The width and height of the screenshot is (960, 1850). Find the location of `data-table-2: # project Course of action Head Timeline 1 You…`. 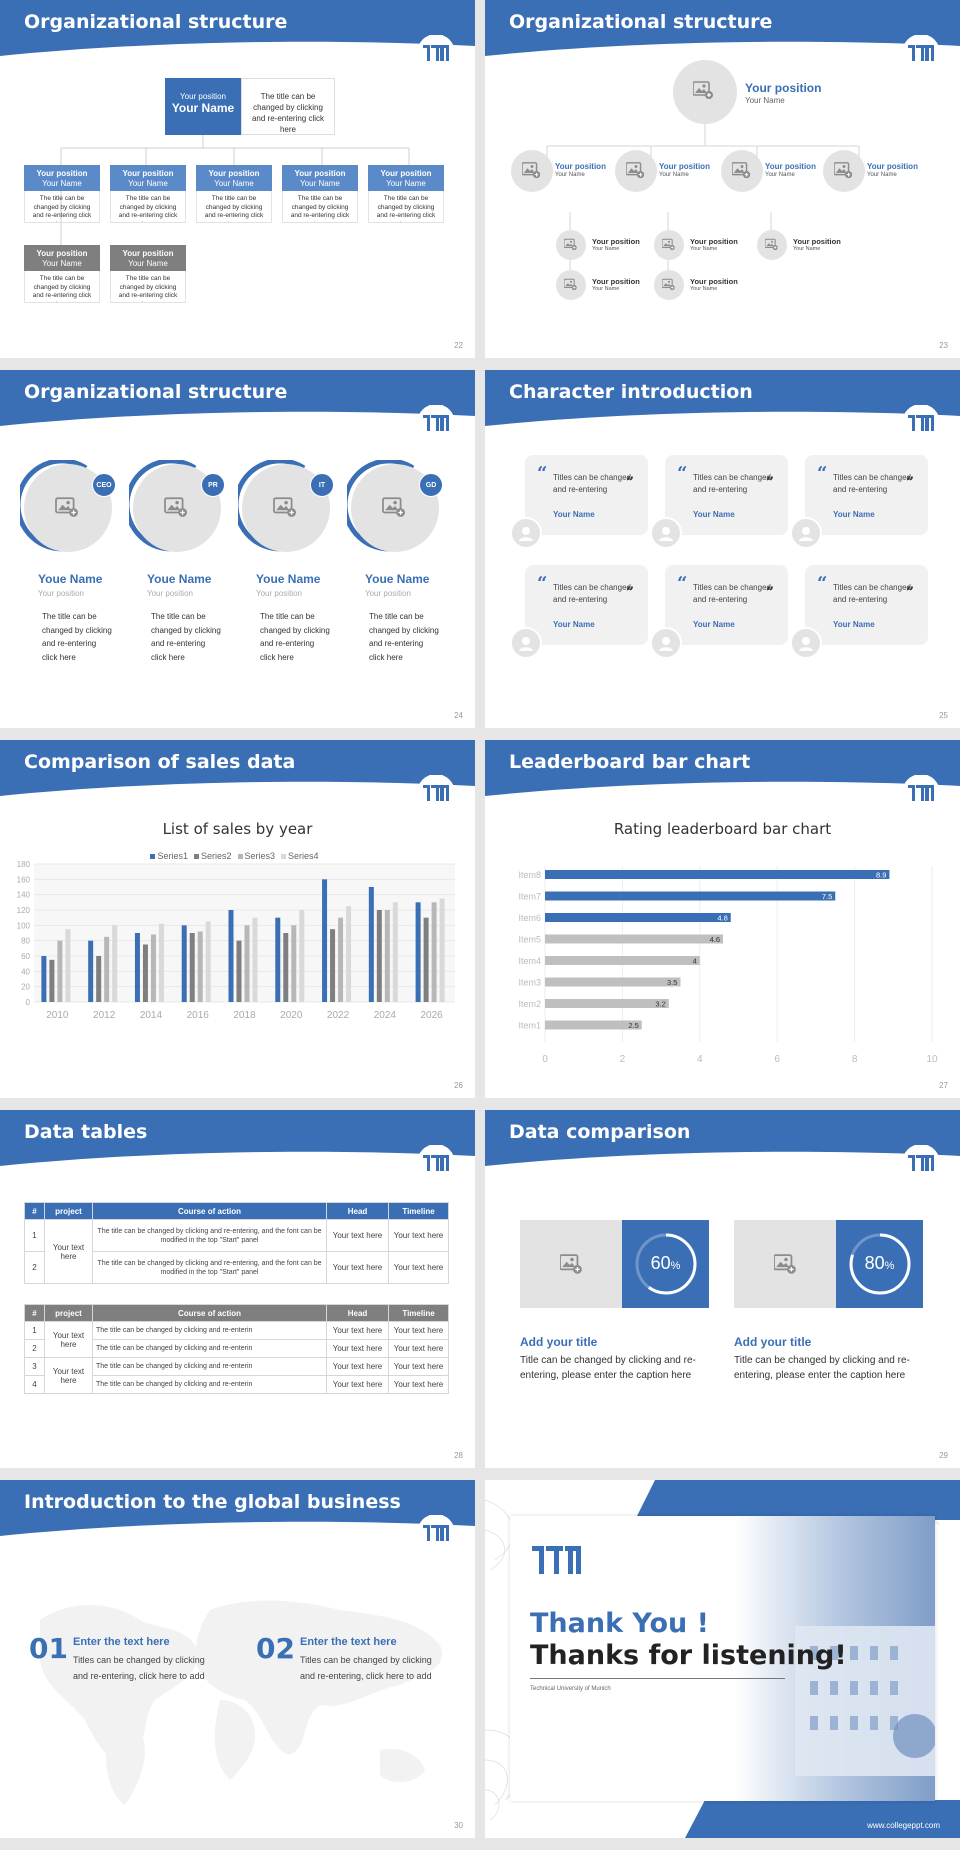

data-table-2: # project Course of action Head Timeline 1 You… is located at coordinates (236, 1349).